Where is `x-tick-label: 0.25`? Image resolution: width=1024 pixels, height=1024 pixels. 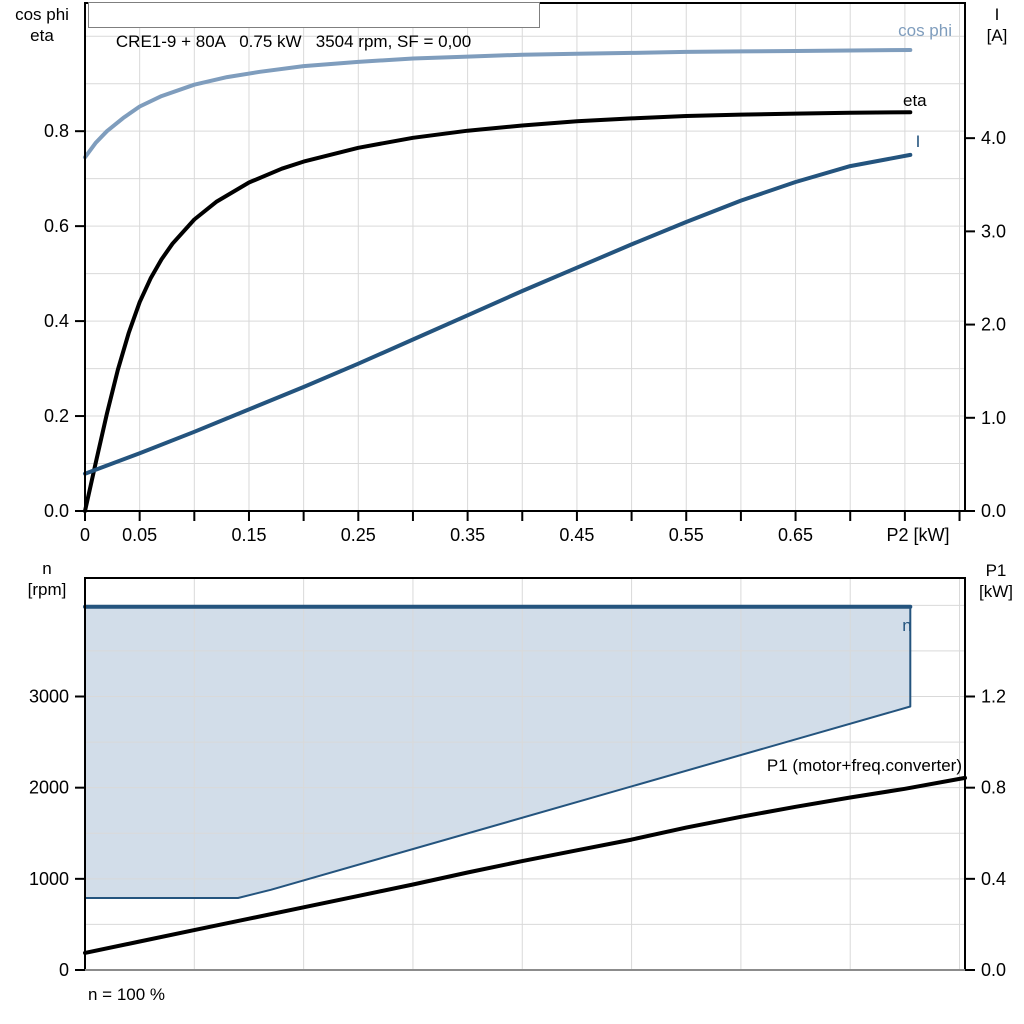
x-tick-label: 0.25 is located at coordinates (358, 535).